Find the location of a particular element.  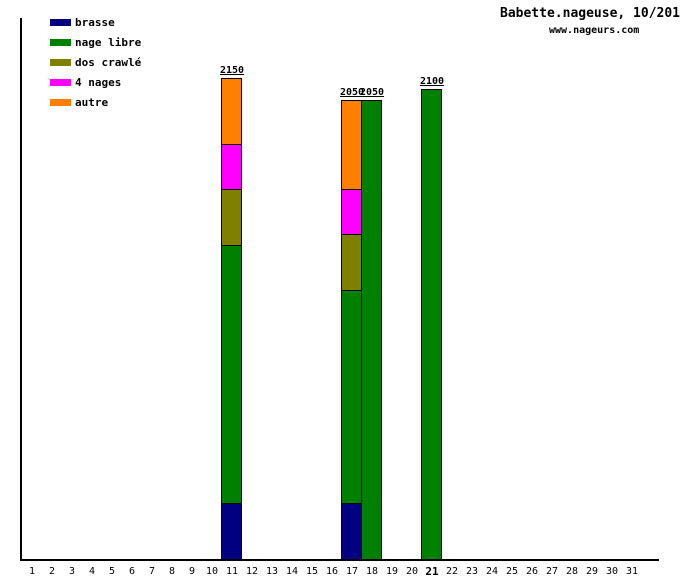

x-tick-9: 9 is located at coordinates (192, 571).